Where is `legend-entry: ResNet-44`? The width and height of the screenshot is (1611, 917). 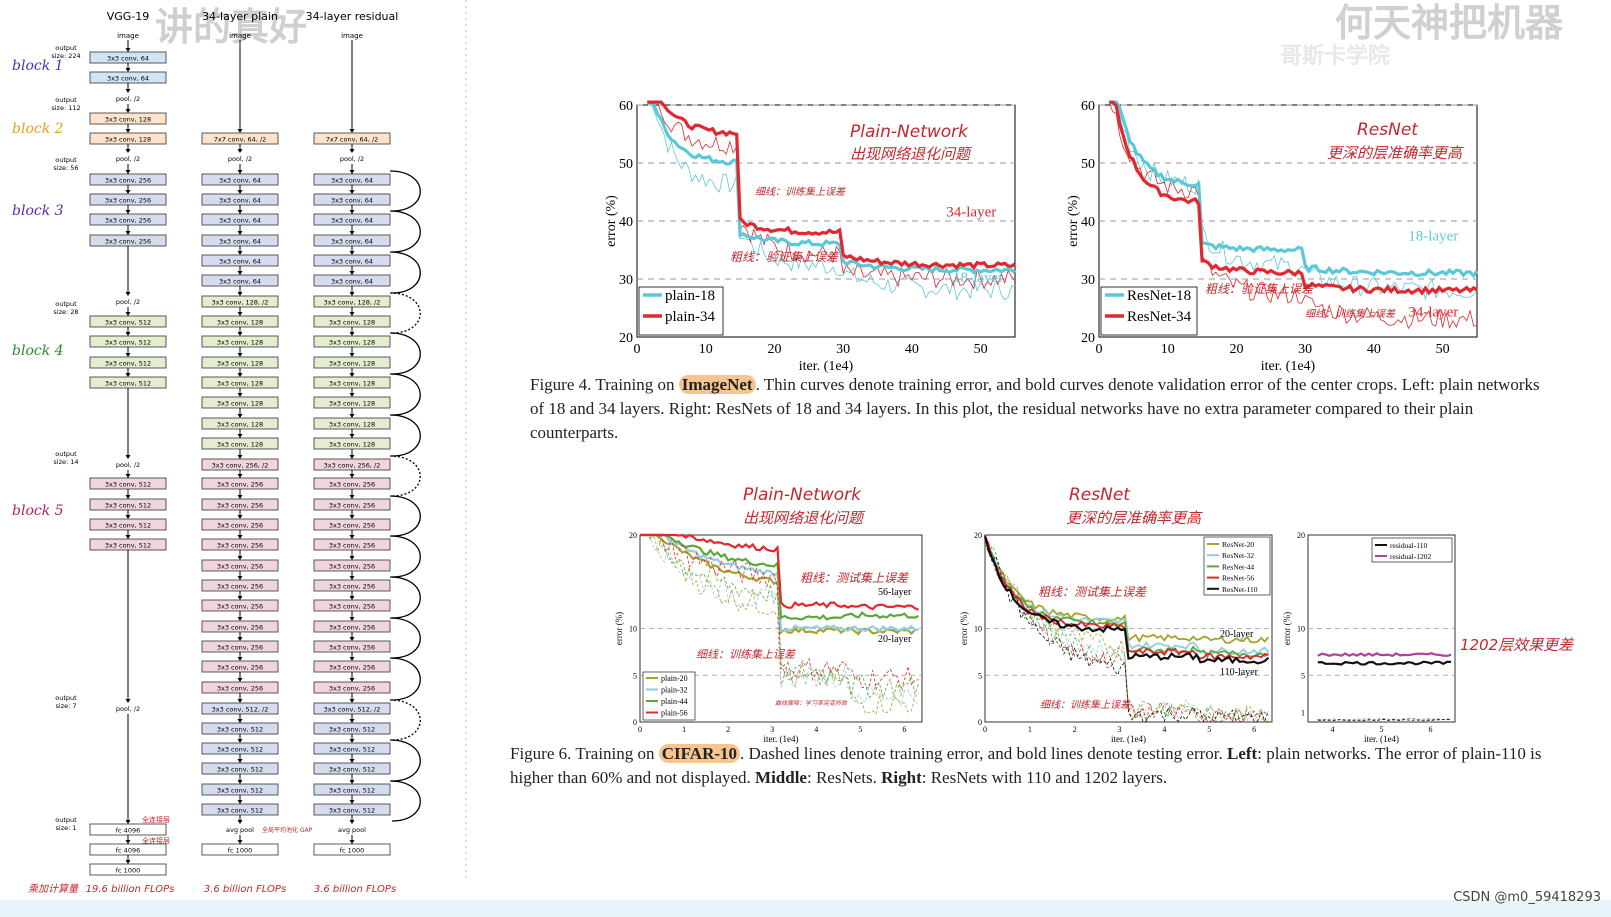
legend-entry: ResNet-44 is located at coordinates (1238, 566).